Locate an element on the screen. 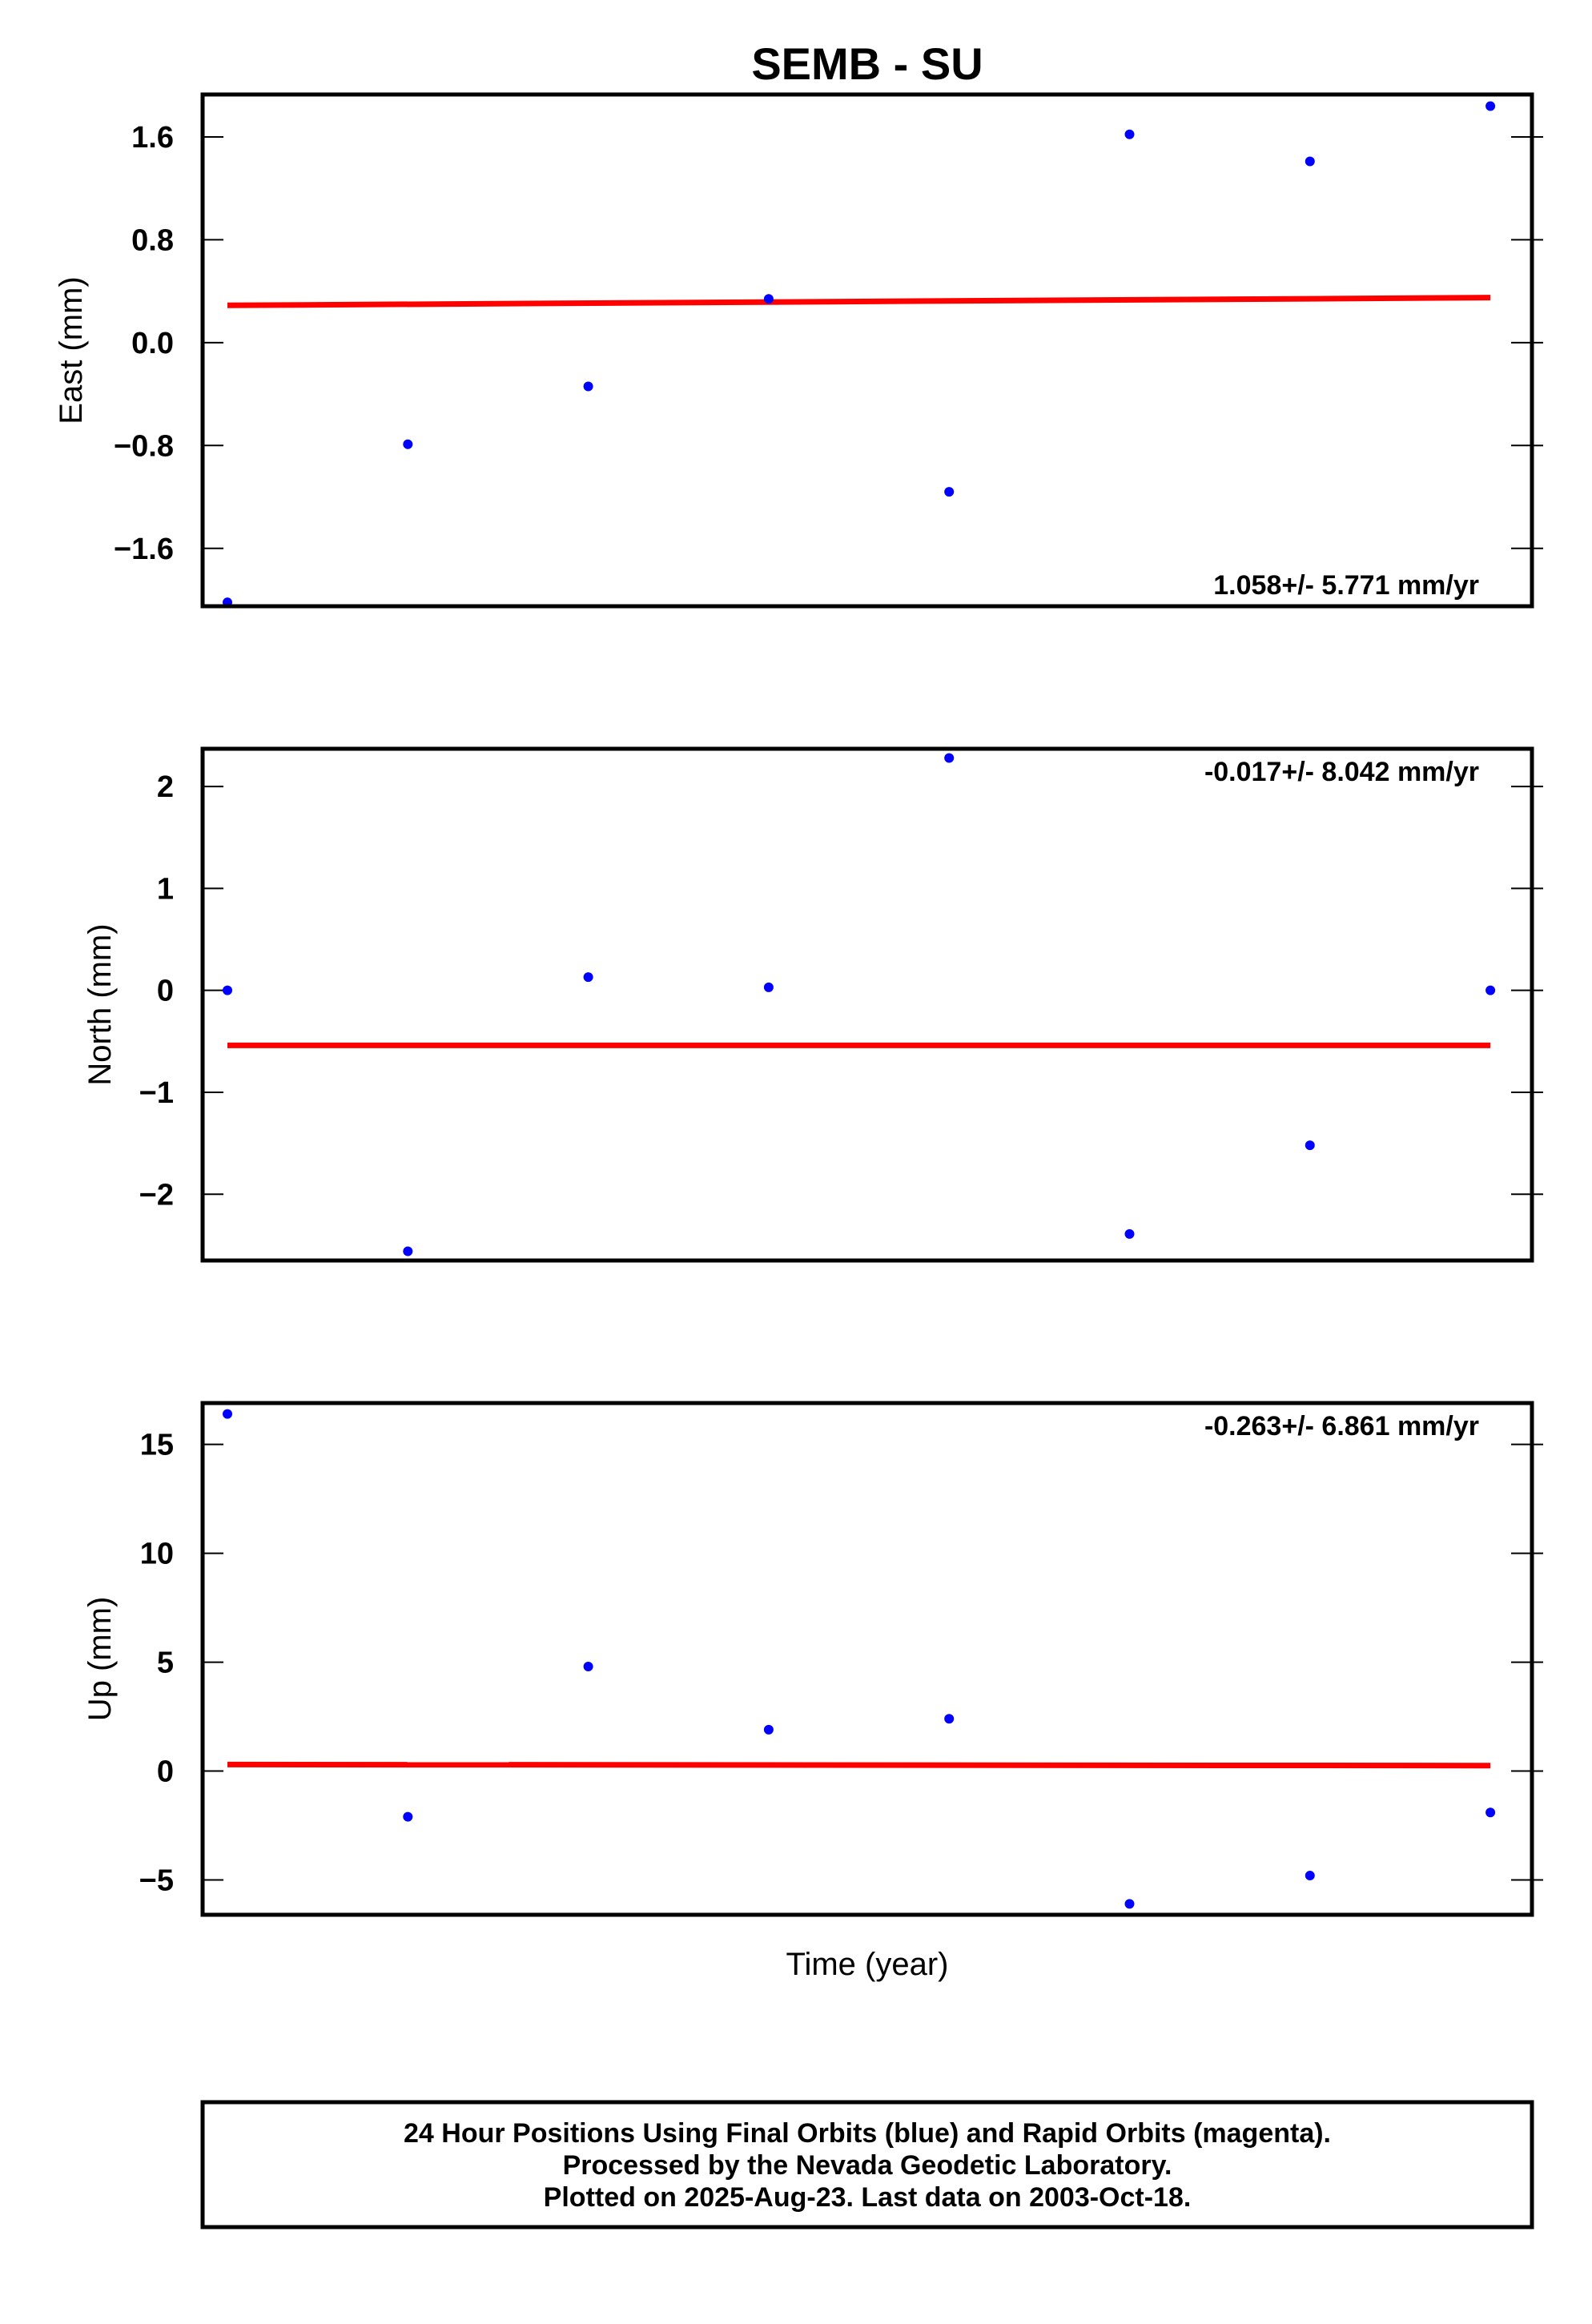 The height and width of the screenshot is (2324, 1592). y-tick-label: 2 is located at coordinates (165, 787).